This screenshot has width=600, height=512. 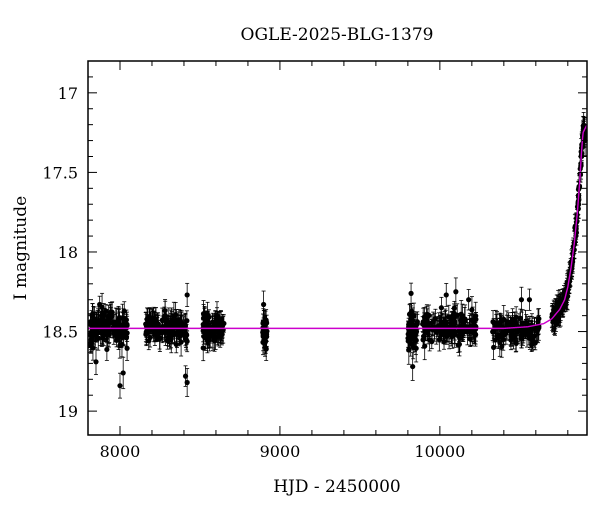 I want to click on y-tick-label: 18, so click(x=68, y=252).